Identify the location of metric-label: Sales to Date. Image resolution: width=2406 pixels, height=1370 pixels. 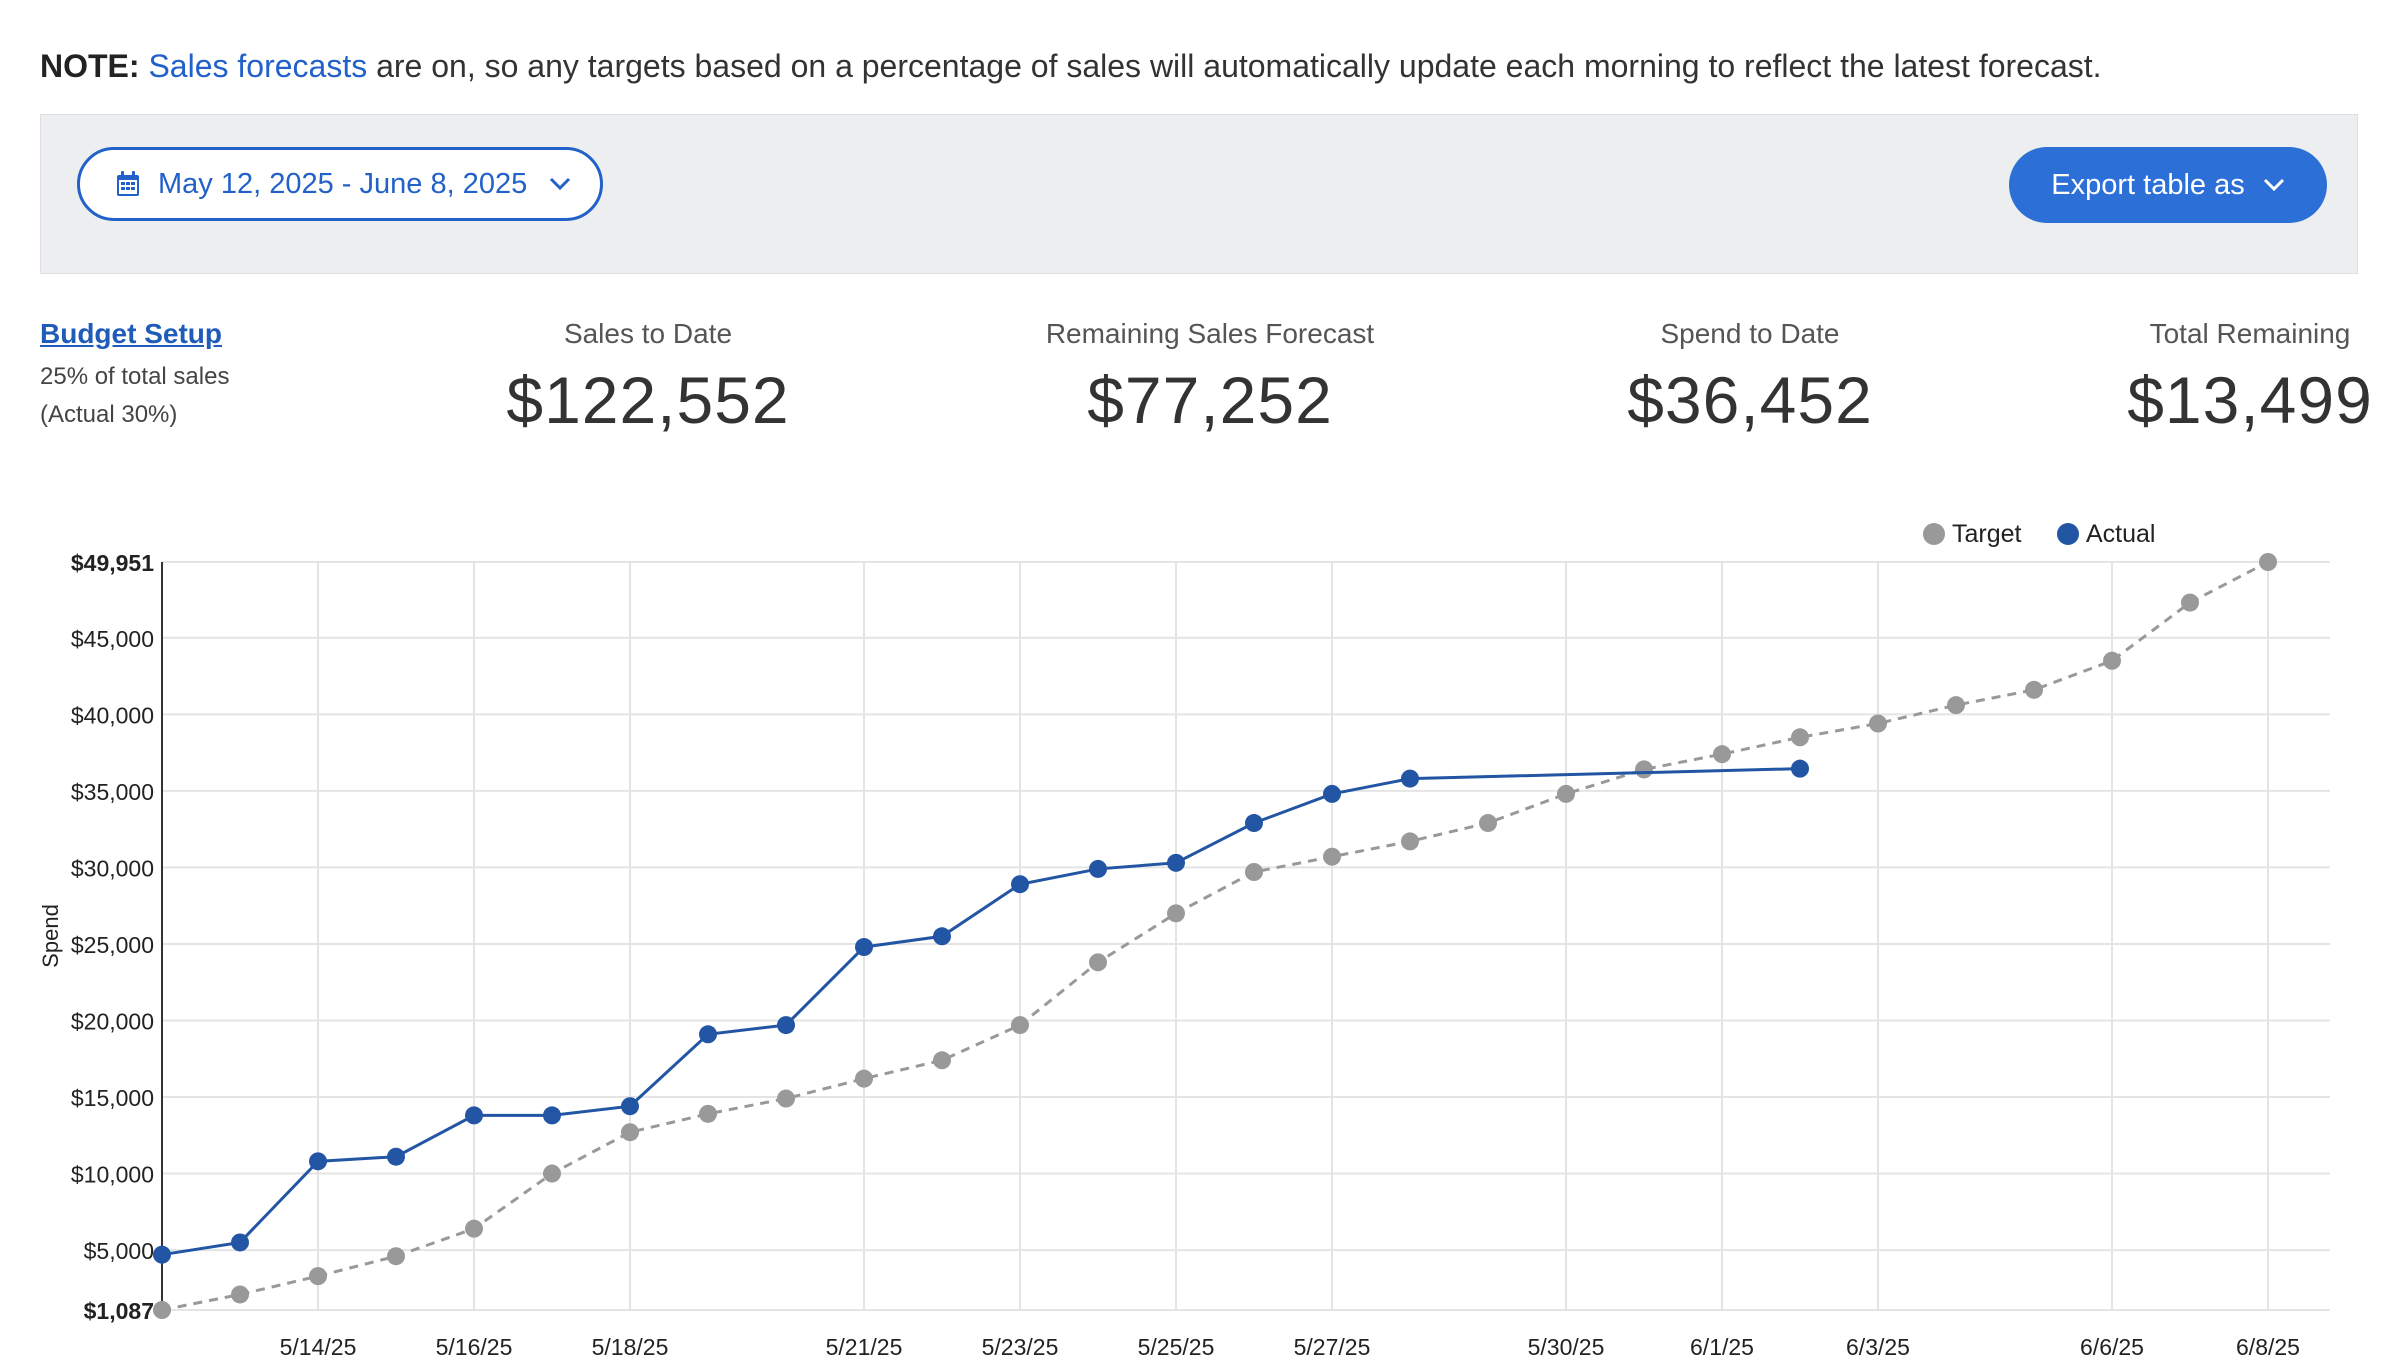
(648, 333).